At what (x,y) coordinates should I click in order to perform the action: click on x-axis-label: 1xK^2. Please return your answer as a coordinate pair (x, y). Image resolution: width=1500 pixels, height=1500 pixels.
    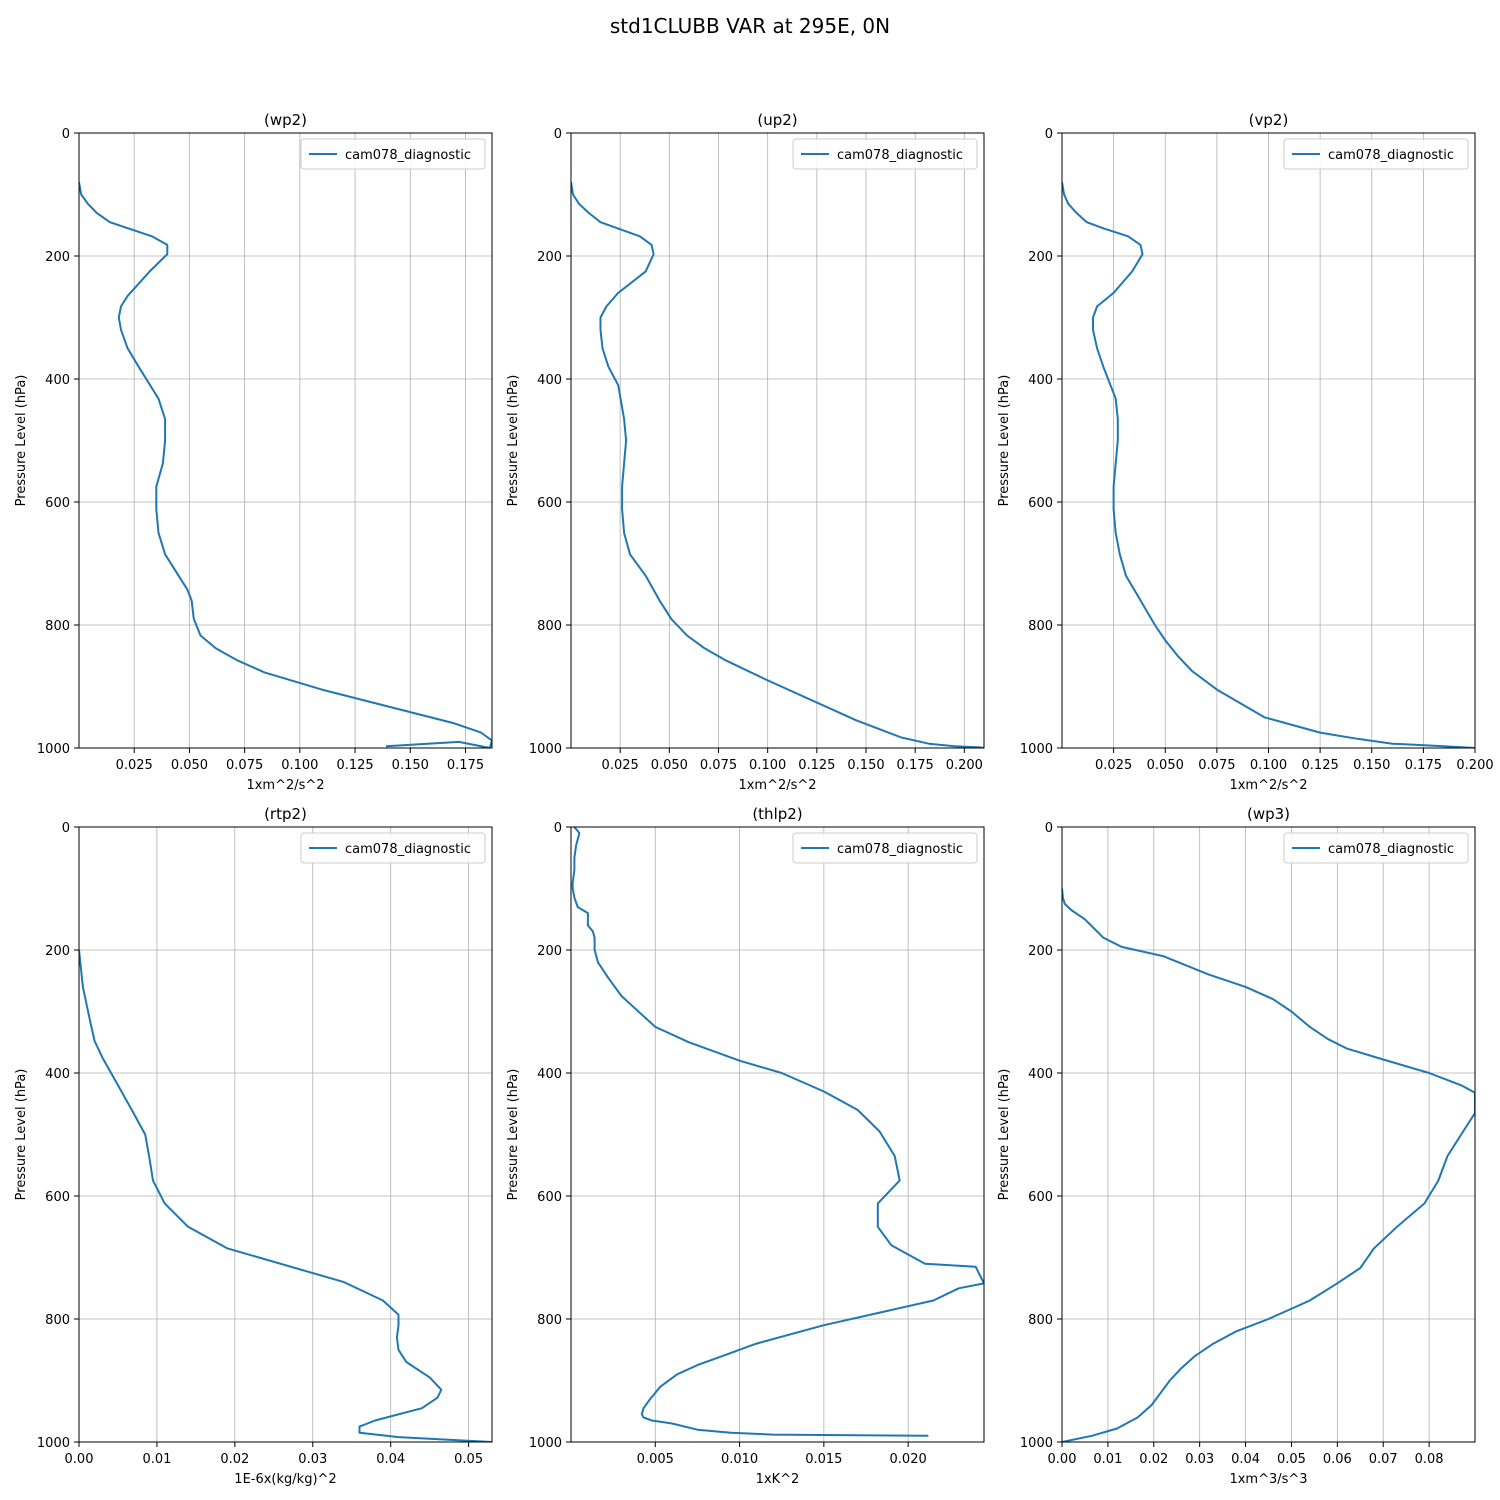
    Looking at the image, I should click on (778, 1479).